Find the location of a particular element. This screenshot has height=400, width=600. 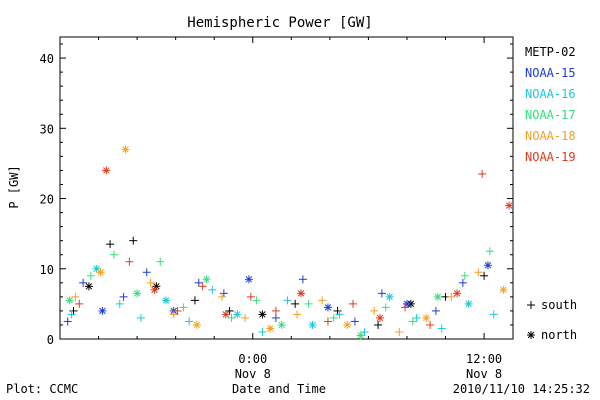

plot-credit: Plot: CCMC is located at coordinates (42, 389).